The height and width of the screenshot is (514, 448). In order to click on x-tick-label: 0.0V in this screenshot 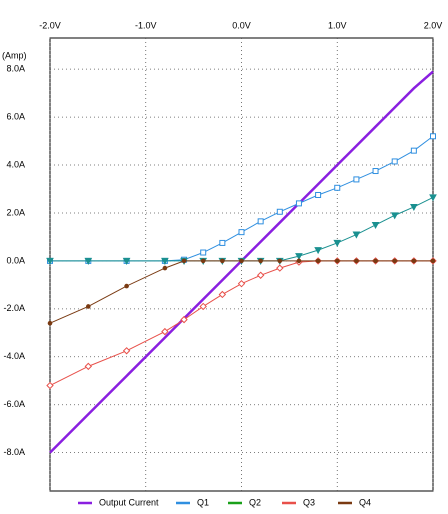, I will do `click(241, 25)`.